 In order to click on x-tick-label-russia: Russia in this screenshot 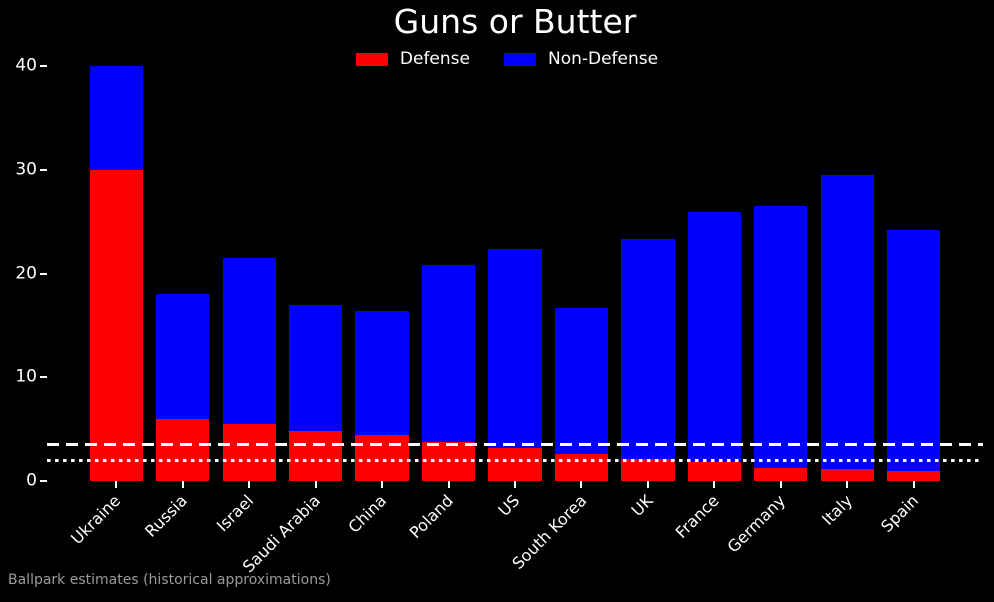, I will do `click(166, 516)`.